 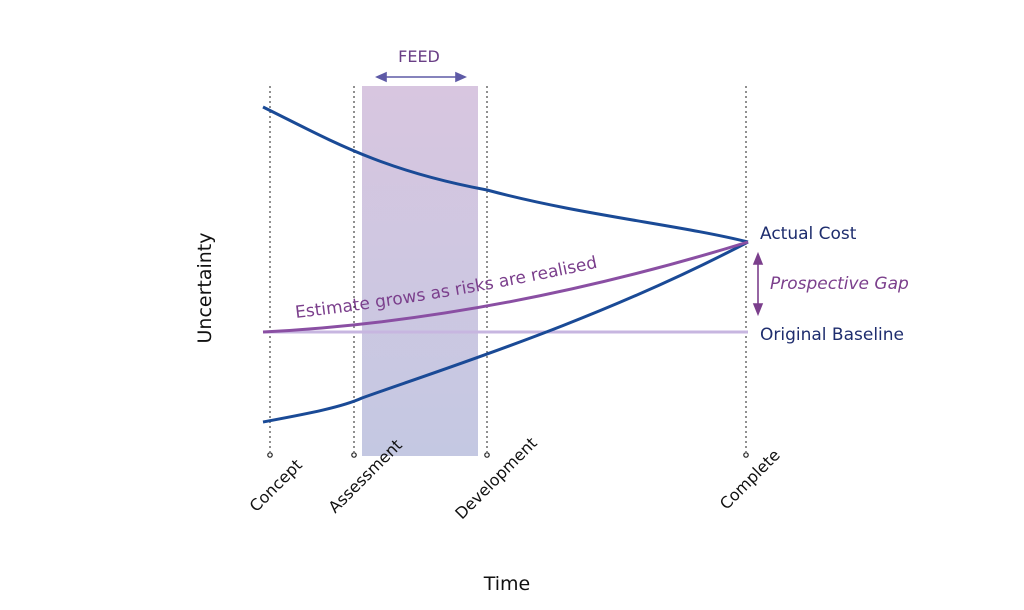 What do you see at coordinates (419, 56) in the screenshot?
I see `feed-label: FEED` at bounding box center [419, 56].